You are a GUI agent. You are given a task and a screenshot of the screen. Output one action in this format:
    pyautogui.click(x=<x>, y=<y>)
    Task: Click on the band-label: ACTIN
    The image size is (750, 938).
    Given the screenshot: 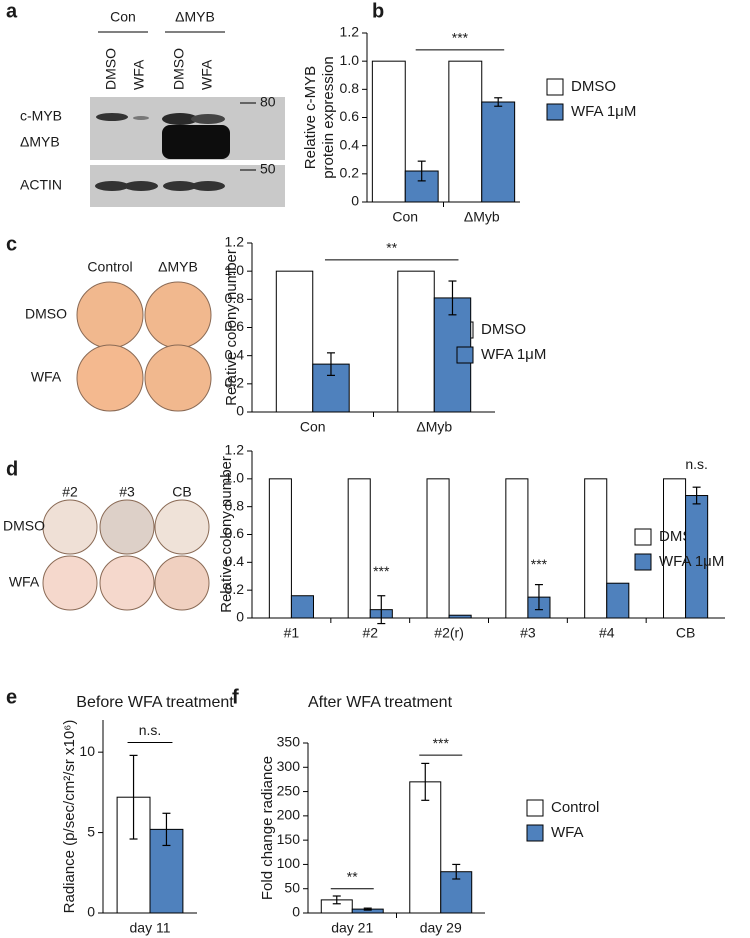 What is the action you would take?
    pyautogui.click(x=41, y=185)
    